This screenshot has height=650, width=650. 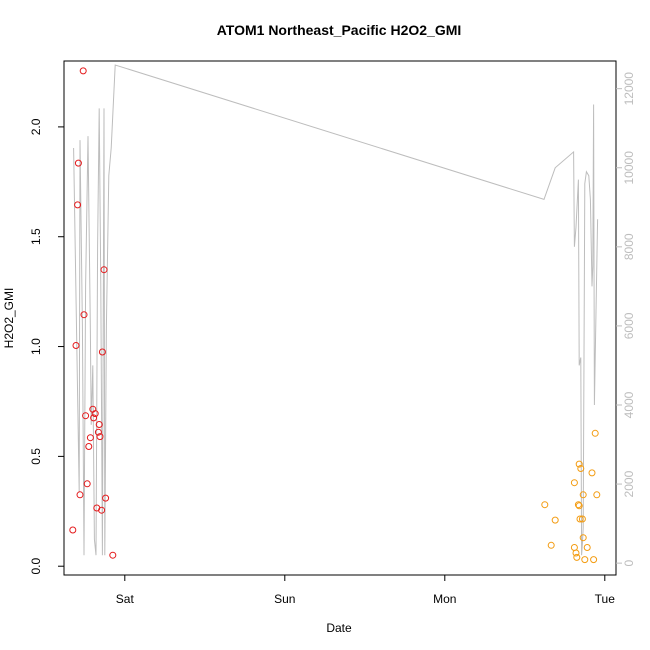 What do you see at coordinates (339, 30) in the screenshot?
I see `chart-title: ATOM1 Northeast_Pacific H2O2_GMI` at bounding box center [339, 30].